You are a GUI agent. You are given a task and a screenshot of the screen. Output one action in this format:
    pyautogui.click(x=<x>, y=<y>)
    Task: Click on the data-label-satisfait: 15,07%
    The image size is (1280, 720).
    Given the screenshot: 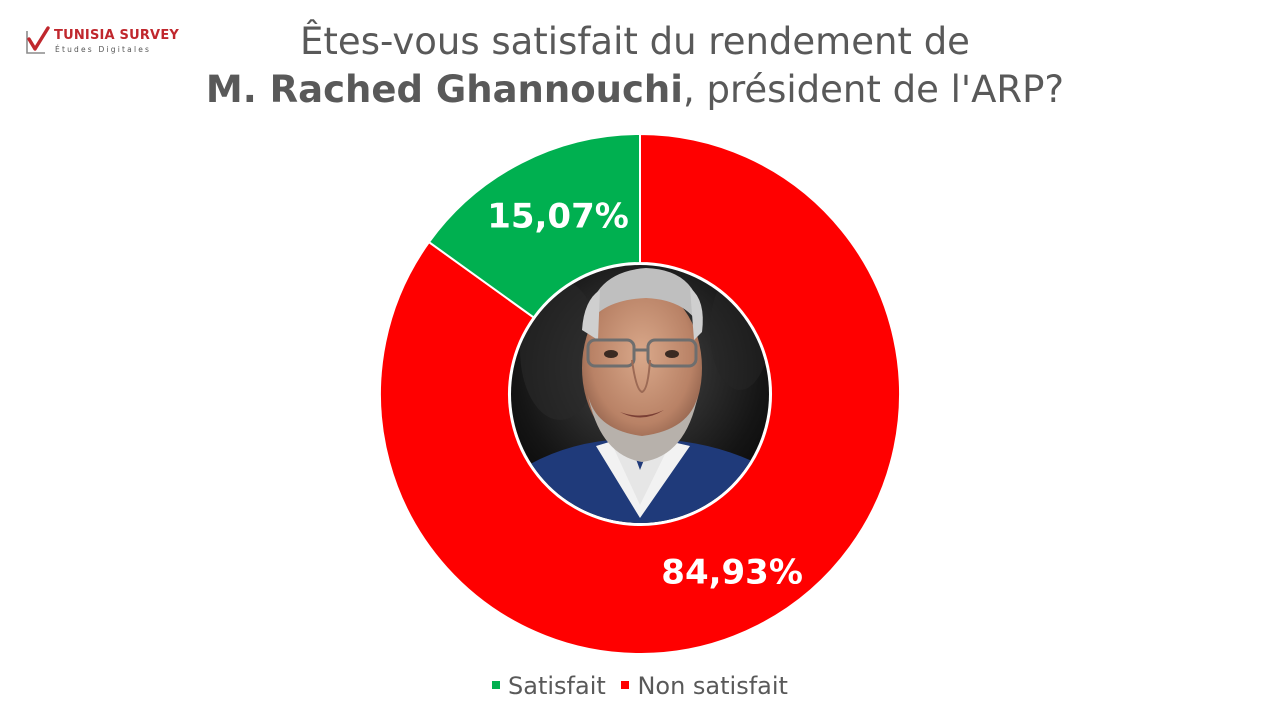 What is the action you would take?
    pyautogui.click(x=558, y=217)
    